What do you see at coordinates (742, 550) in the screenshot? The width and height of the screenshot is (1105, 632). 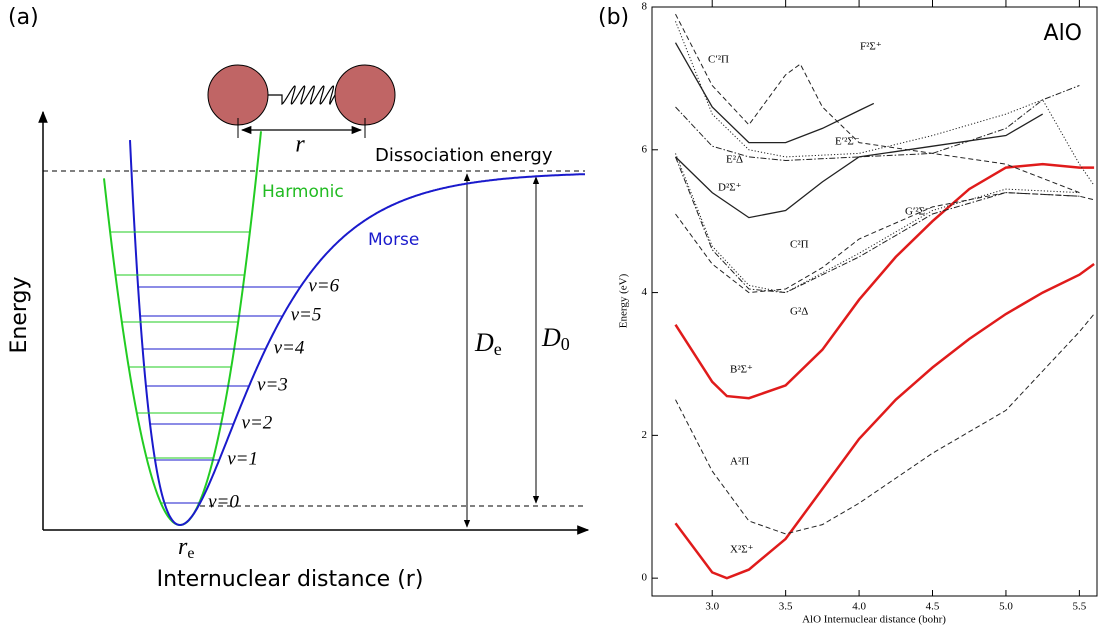 I see `series-label: X²Σ⁺` at bounding box center [742, 550].